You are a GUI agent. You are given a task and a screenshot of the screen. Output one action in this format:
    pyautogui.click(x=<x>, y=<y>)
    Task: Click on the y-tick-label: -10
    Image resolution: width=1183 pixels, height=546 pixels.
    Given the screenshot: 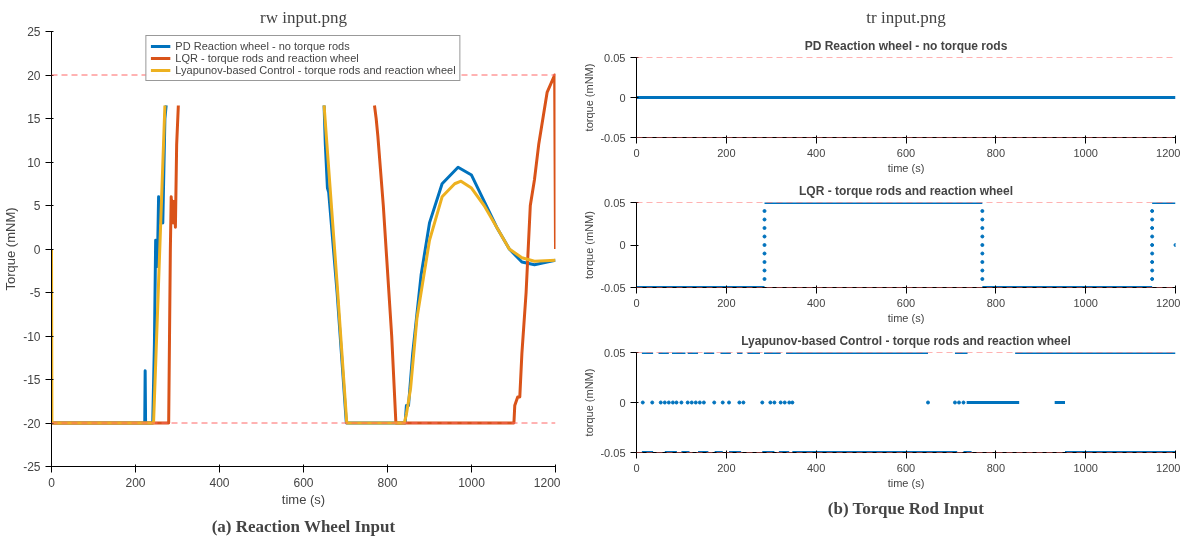 What is the action you would take?
    pyautogui.click(x=32, y=336)
    